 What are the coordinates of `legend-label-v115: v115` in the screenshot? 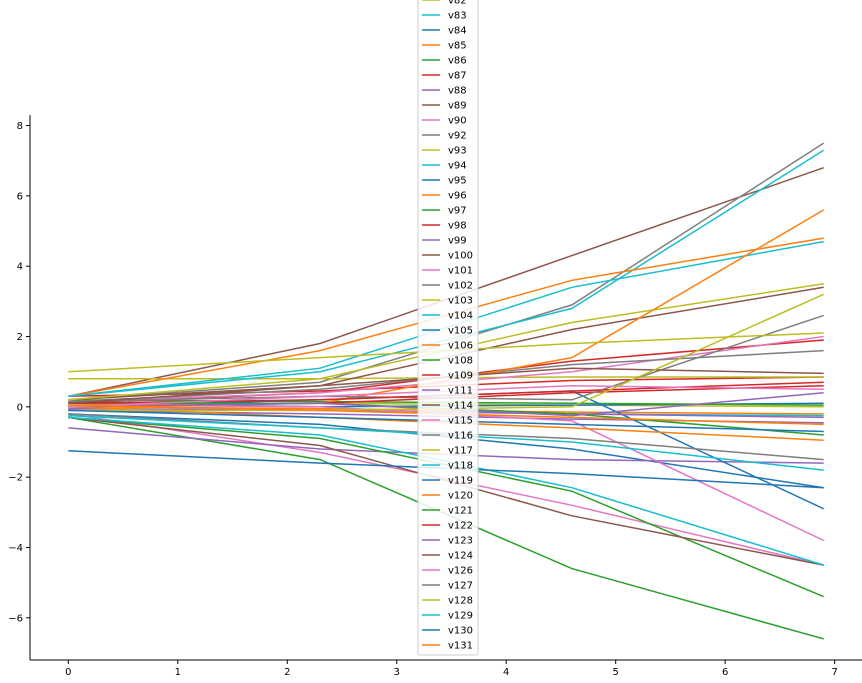 It's located at (460, 421).